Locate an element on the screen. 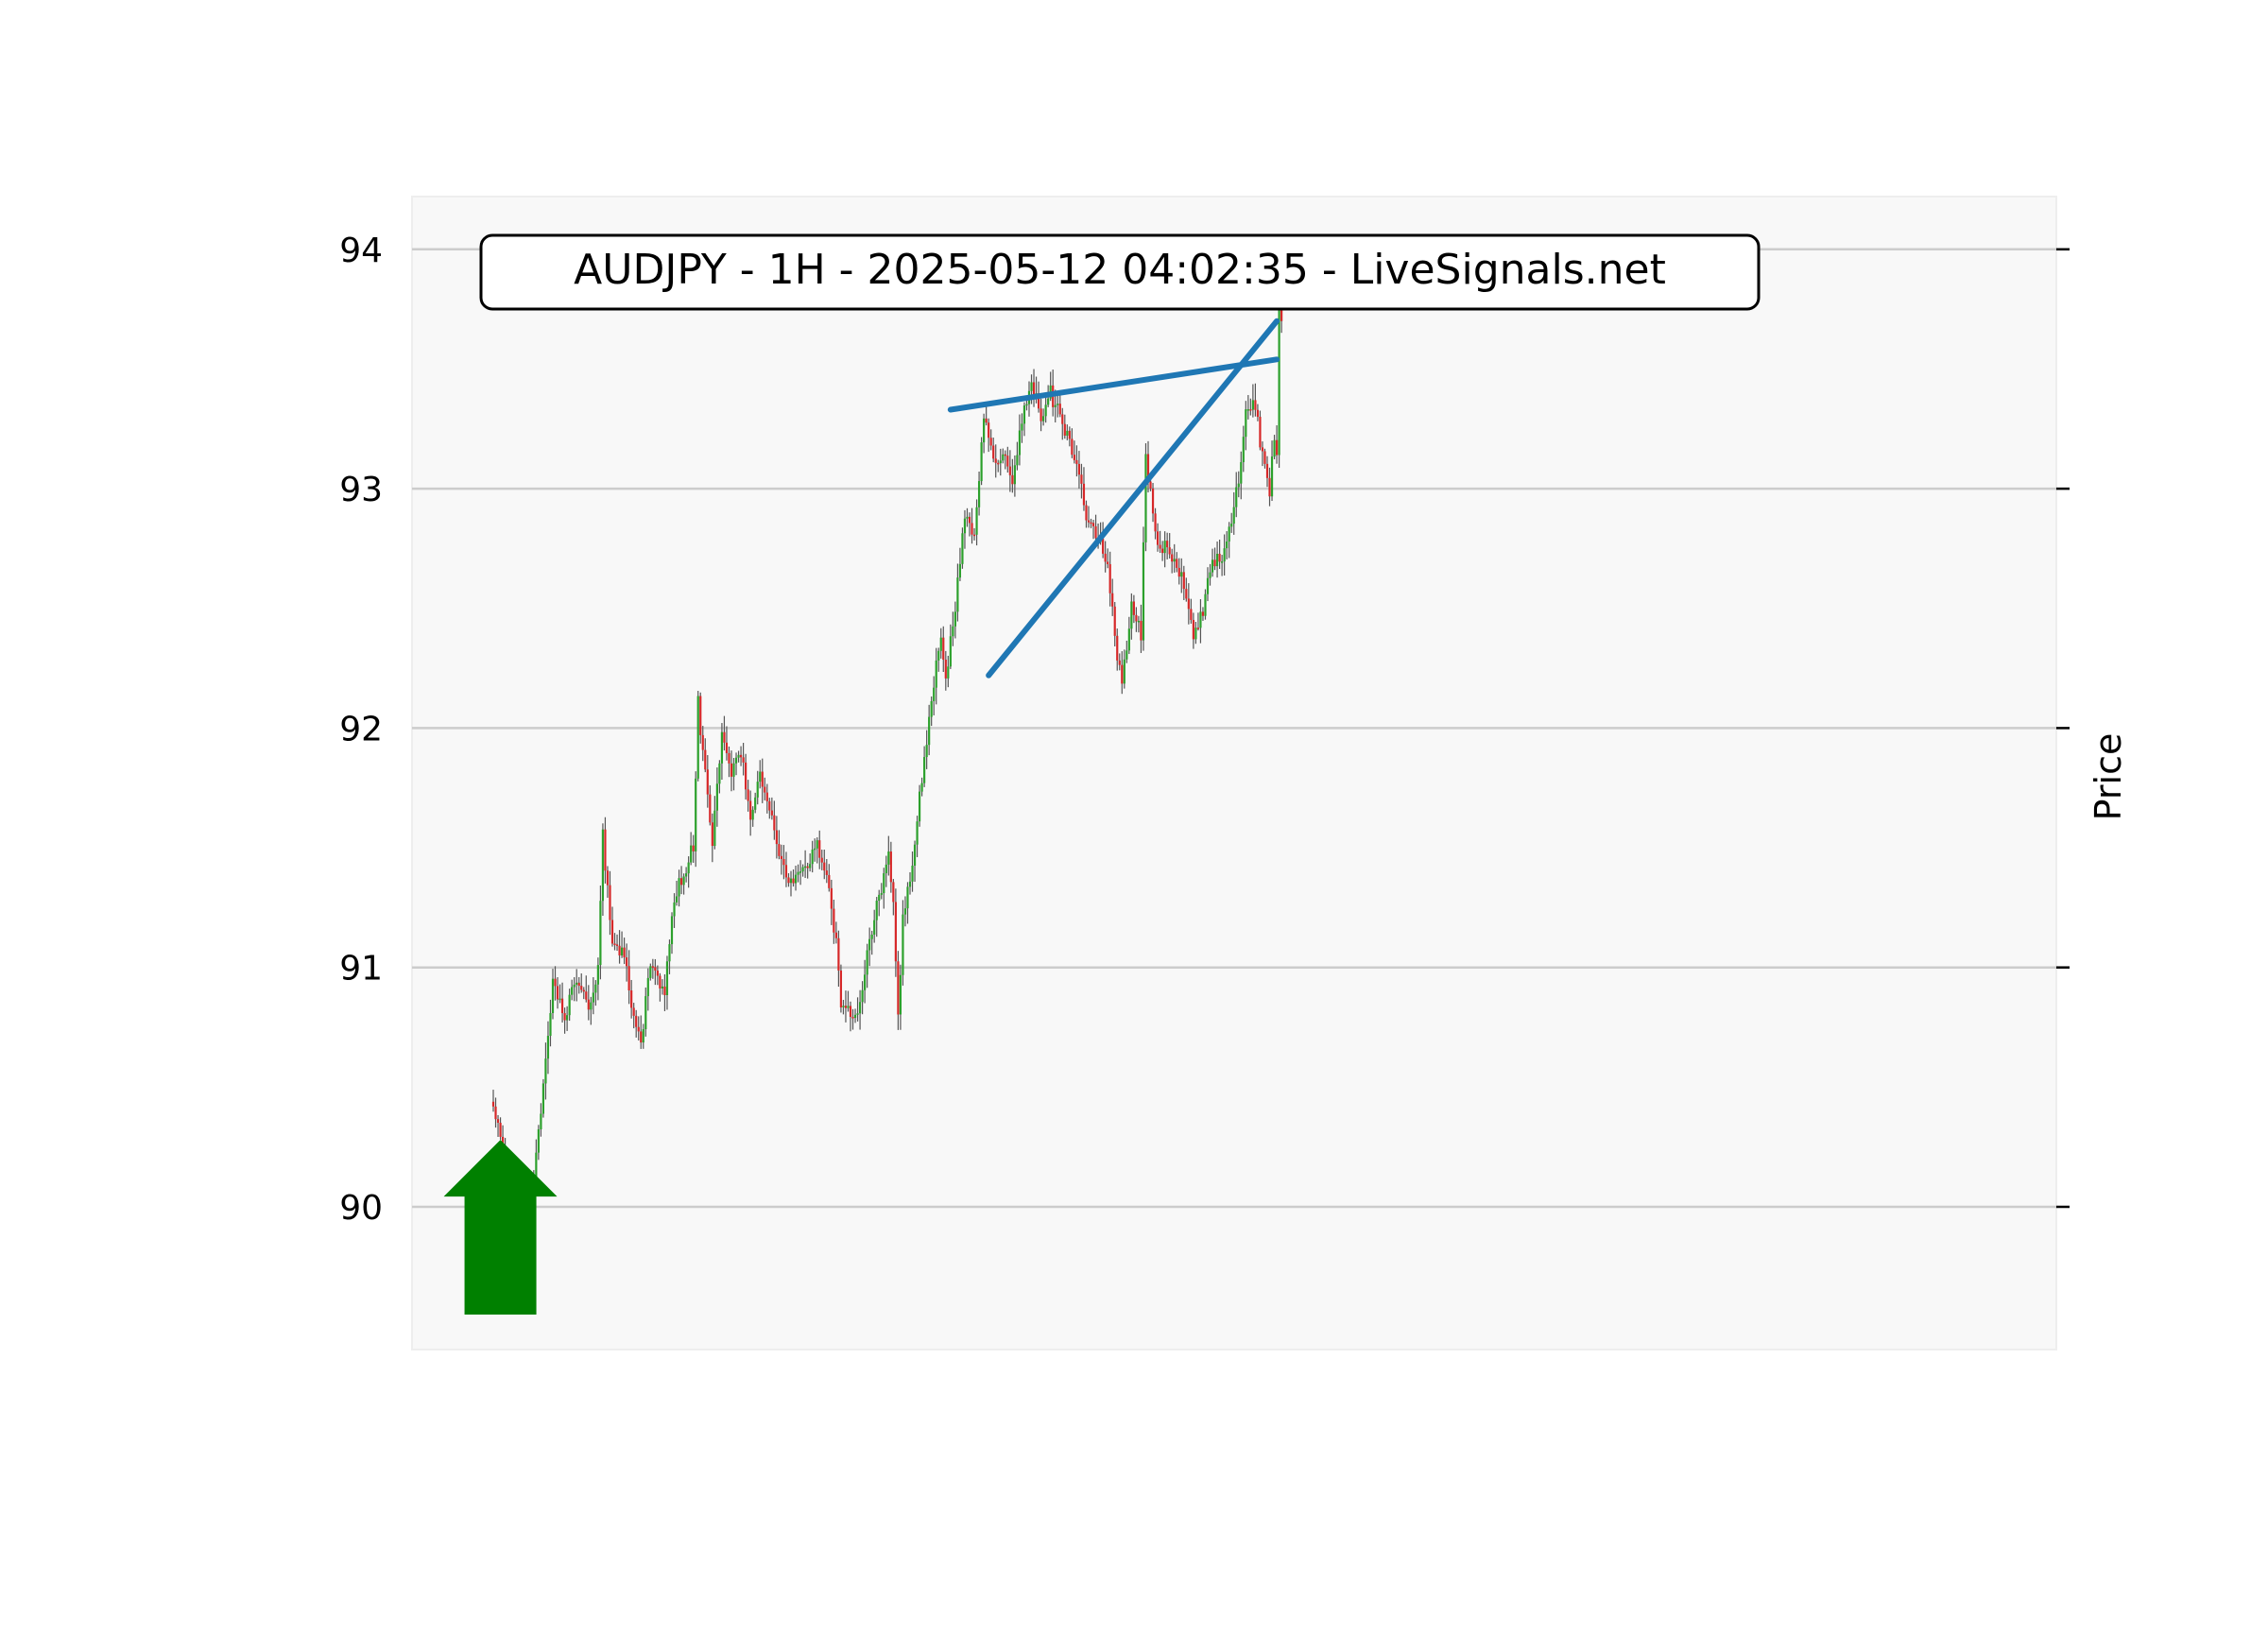  trendline-upper is located at coordinates (1113, 384).